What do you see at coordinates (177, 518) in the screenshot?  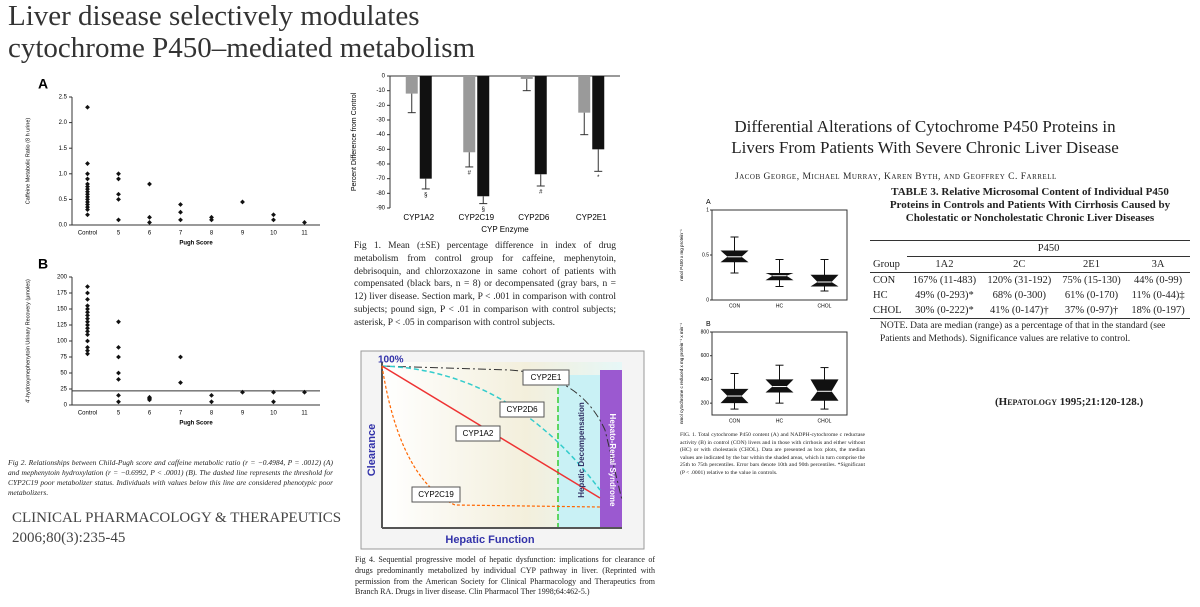 I see `journal-line: CLINICAL PHARMACOLOGY & THERAPEUTICS` at bounding box center [177, 518].